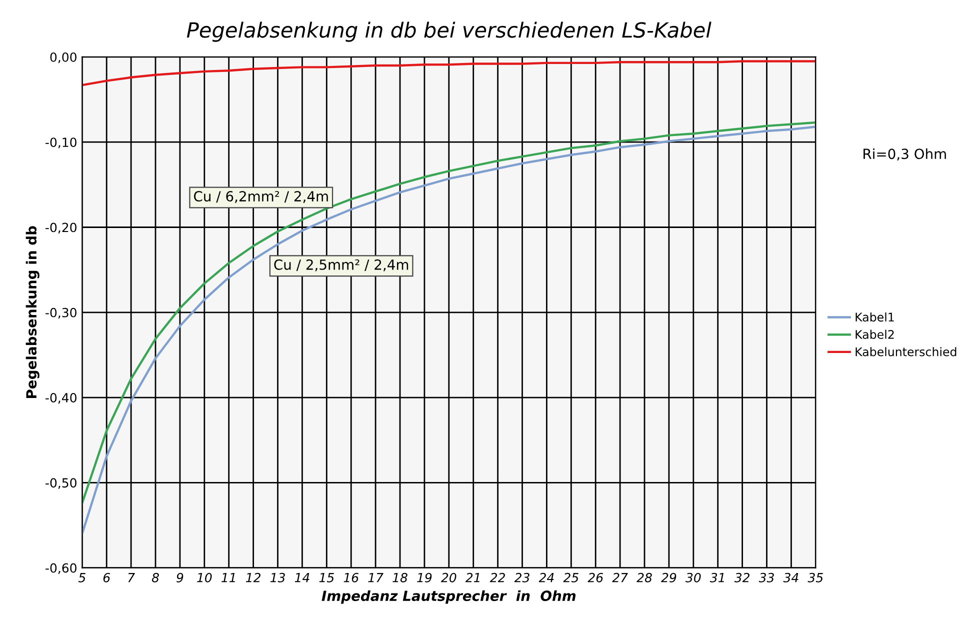  What do you see at coordinates (277, 577) in the screenshot?
I see `x-tick-label: 13` at bounding box center [277, 577].